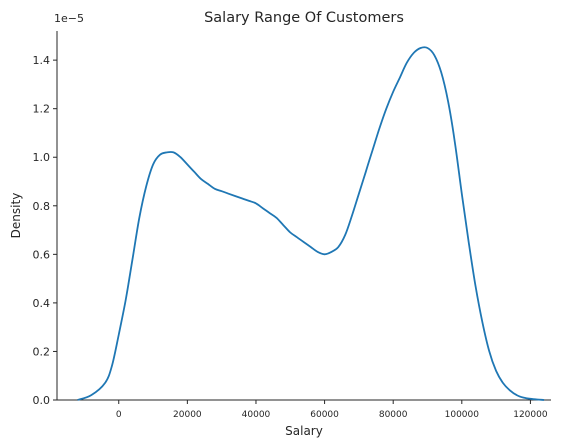 This screenshot has height=447, width=563. Describe the element at coordinates (45, 230) in the screenshot. I see `y-axis-ticks: 0.0 0.2 0.4 0.6 0.8 1.0 1.2 1.4` at that location.